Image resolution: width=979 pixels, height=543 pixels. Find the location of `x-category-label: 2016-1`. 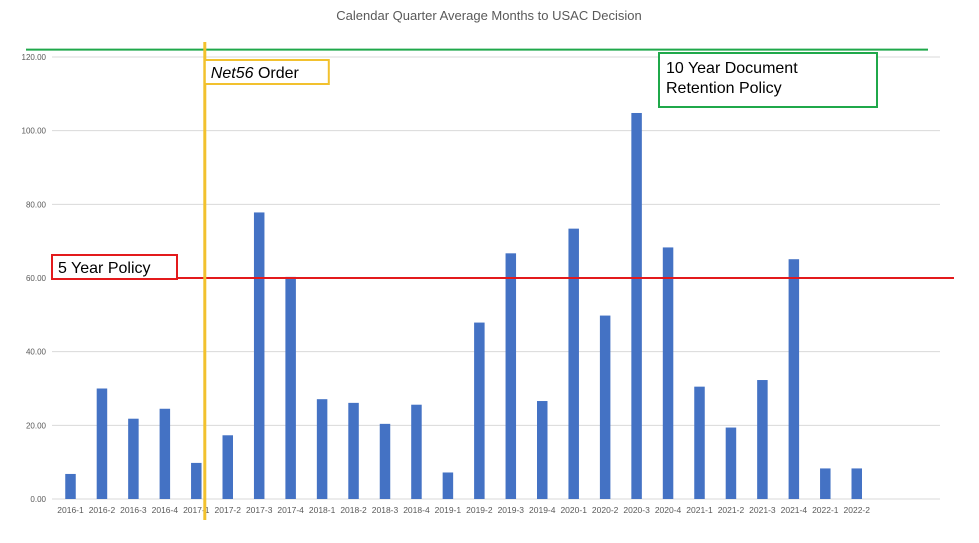

x-category-label: 2016-1 is located at coordinates (70, 510).